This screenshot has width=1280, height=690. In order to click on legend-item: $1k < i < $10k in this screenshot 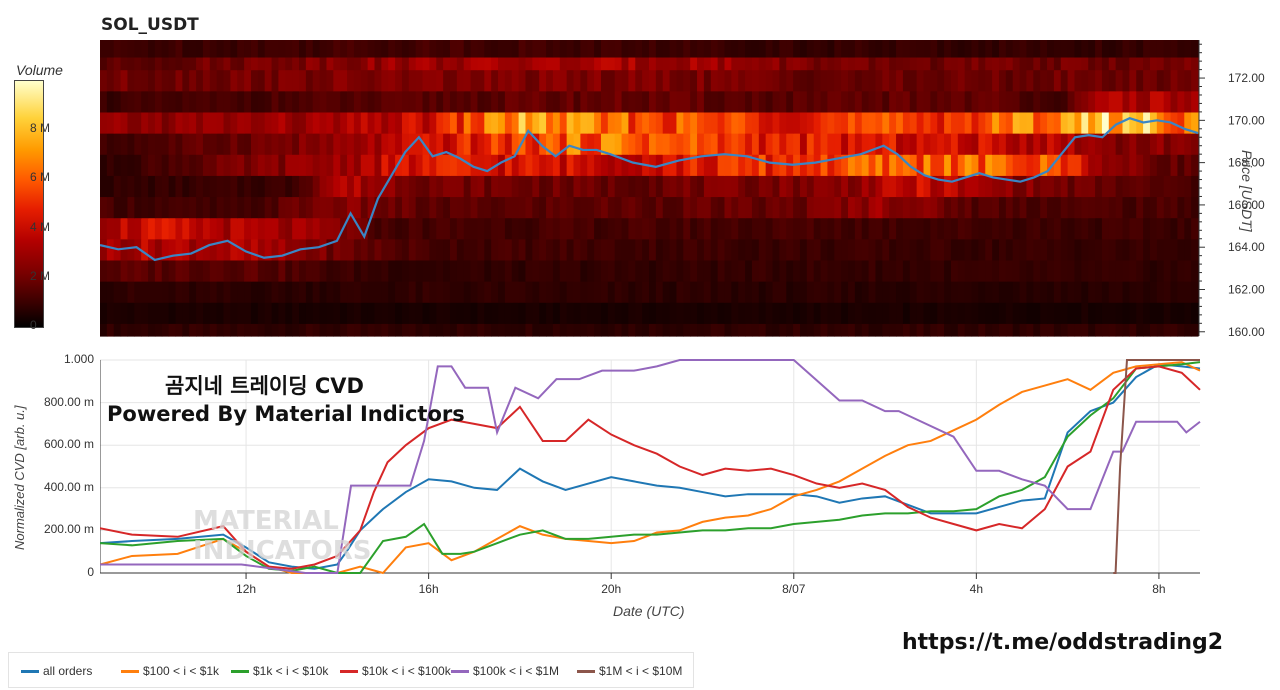, I will do `click(279, 671)`.